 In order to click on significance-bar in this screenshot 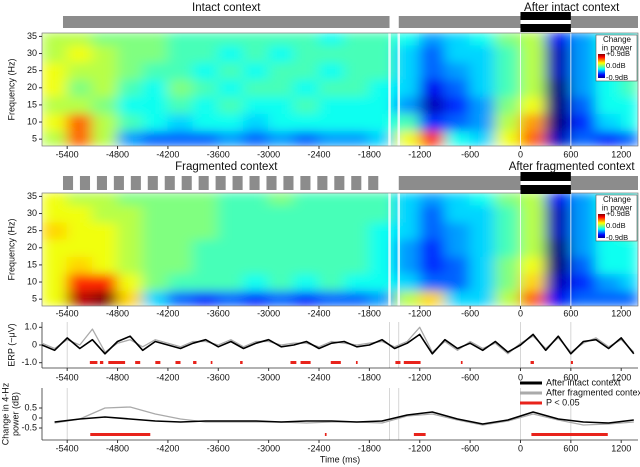, I will do `click(419, 434)`.